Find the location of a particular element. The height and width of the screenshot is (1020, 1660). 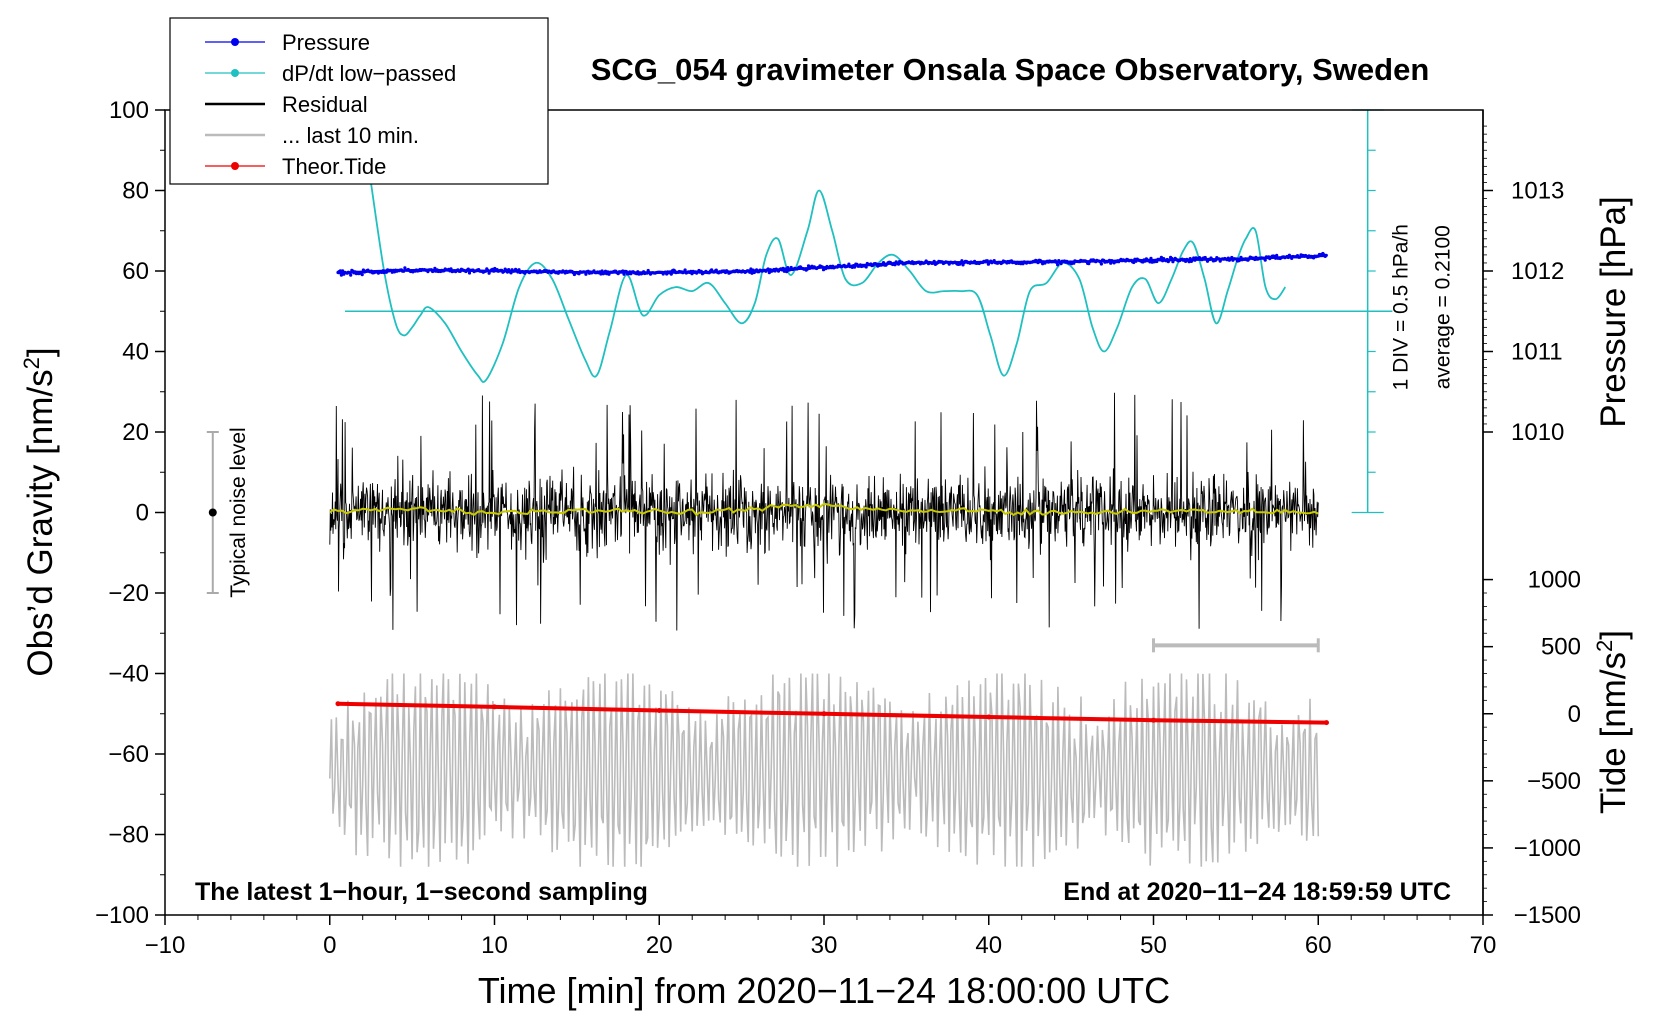

y-tick-label: 40 is located at coordinates (135, 352).